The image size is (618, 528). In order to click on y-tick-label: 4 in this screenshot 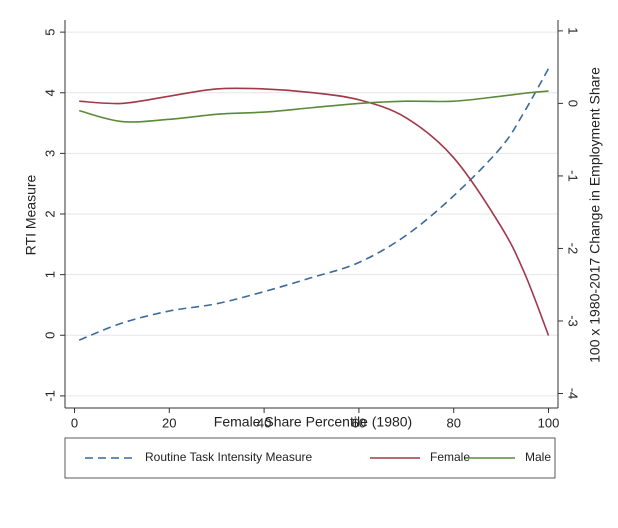, I will do `click(49, 92)`.